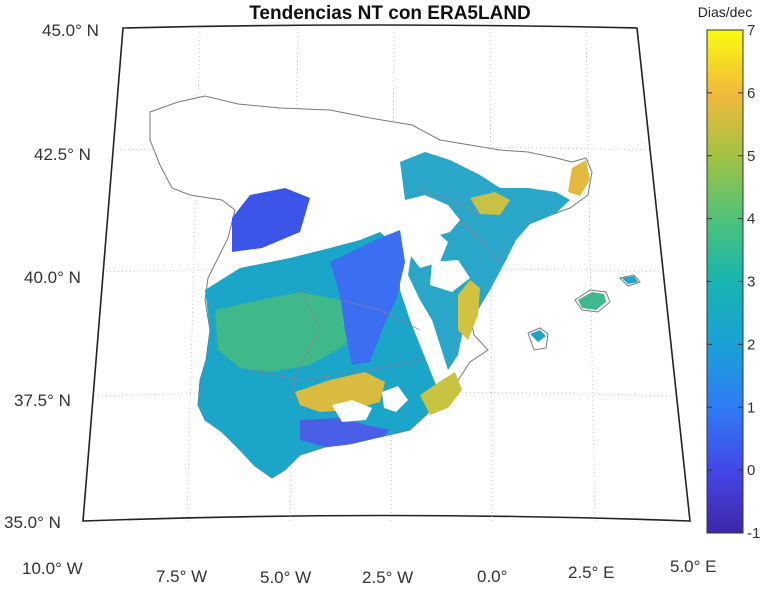 Image resolution: width=765 pixels, height=590 pixels. What do you see at coordinates (751, 30) in the screenshot?
I see `colorbar-tick-label: 7` at bounding box center [751, 30].